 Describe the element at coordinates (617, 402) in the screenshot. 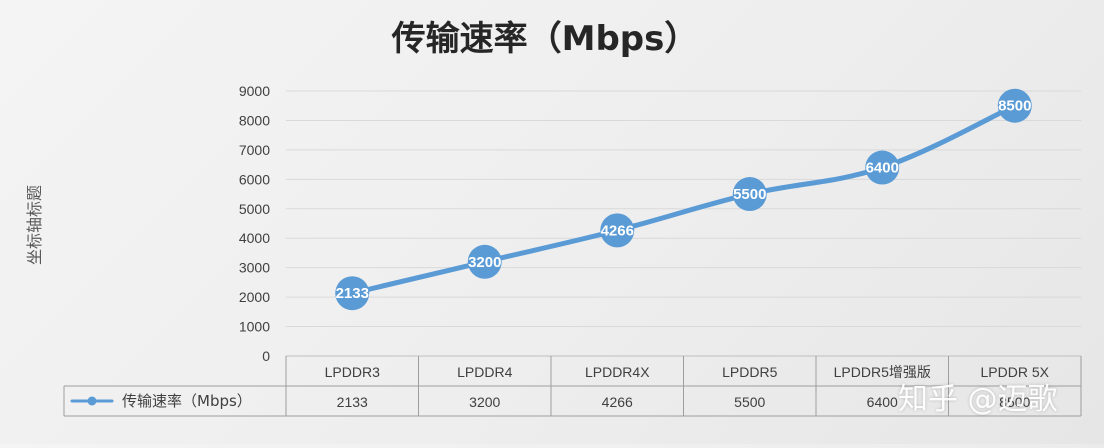

I see `table-value: 4266` at that location.